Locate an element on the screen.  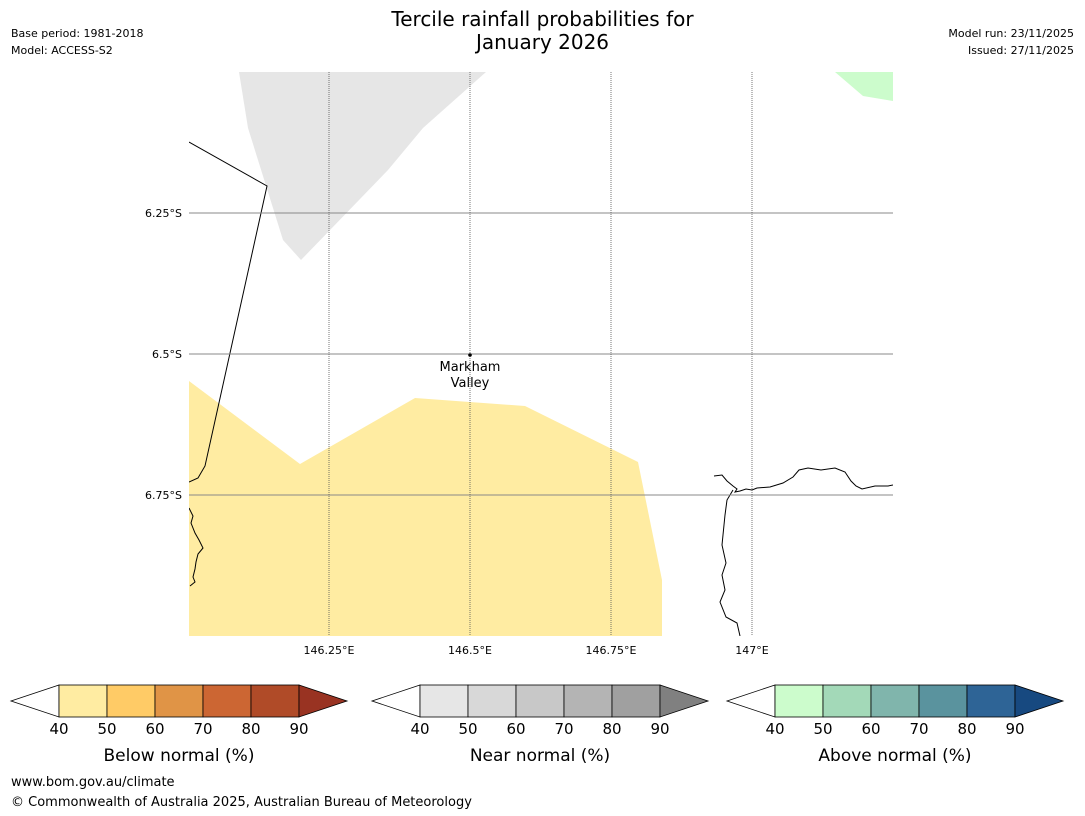
lon-label: 147°E is located at coordinates (751, 650).